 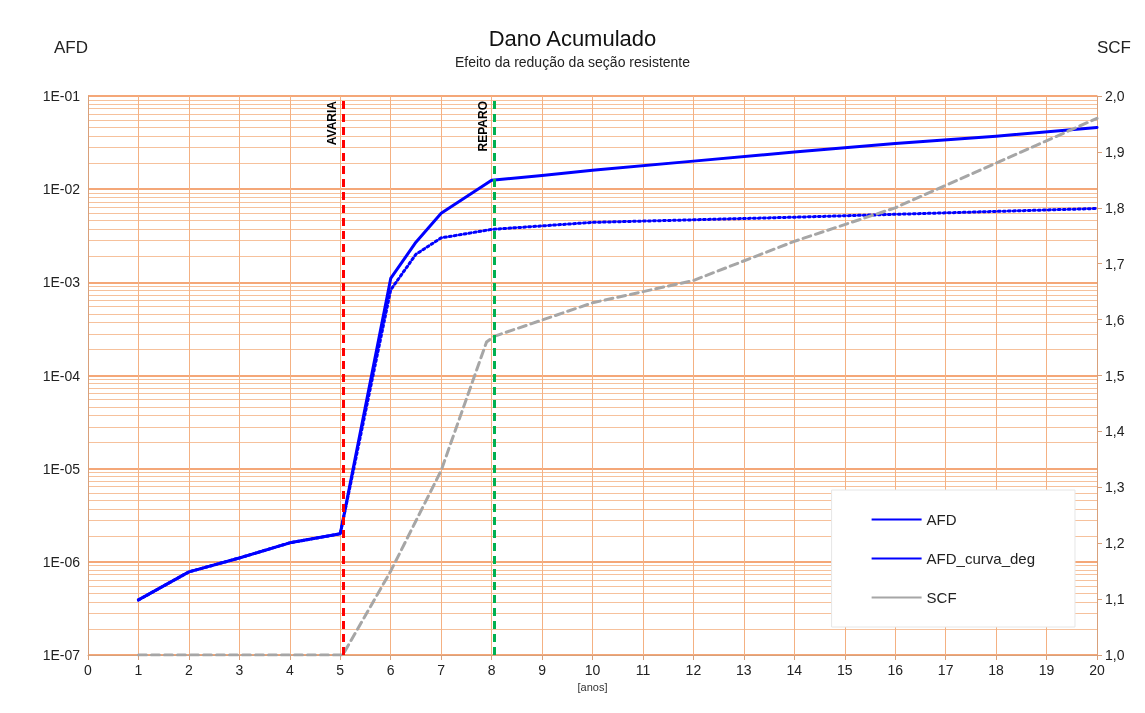 What do you see at coordinates (1115, 151) in the screenshot?
I see `y2-tick-label: 1,9` at bounding box center [1115, 151].